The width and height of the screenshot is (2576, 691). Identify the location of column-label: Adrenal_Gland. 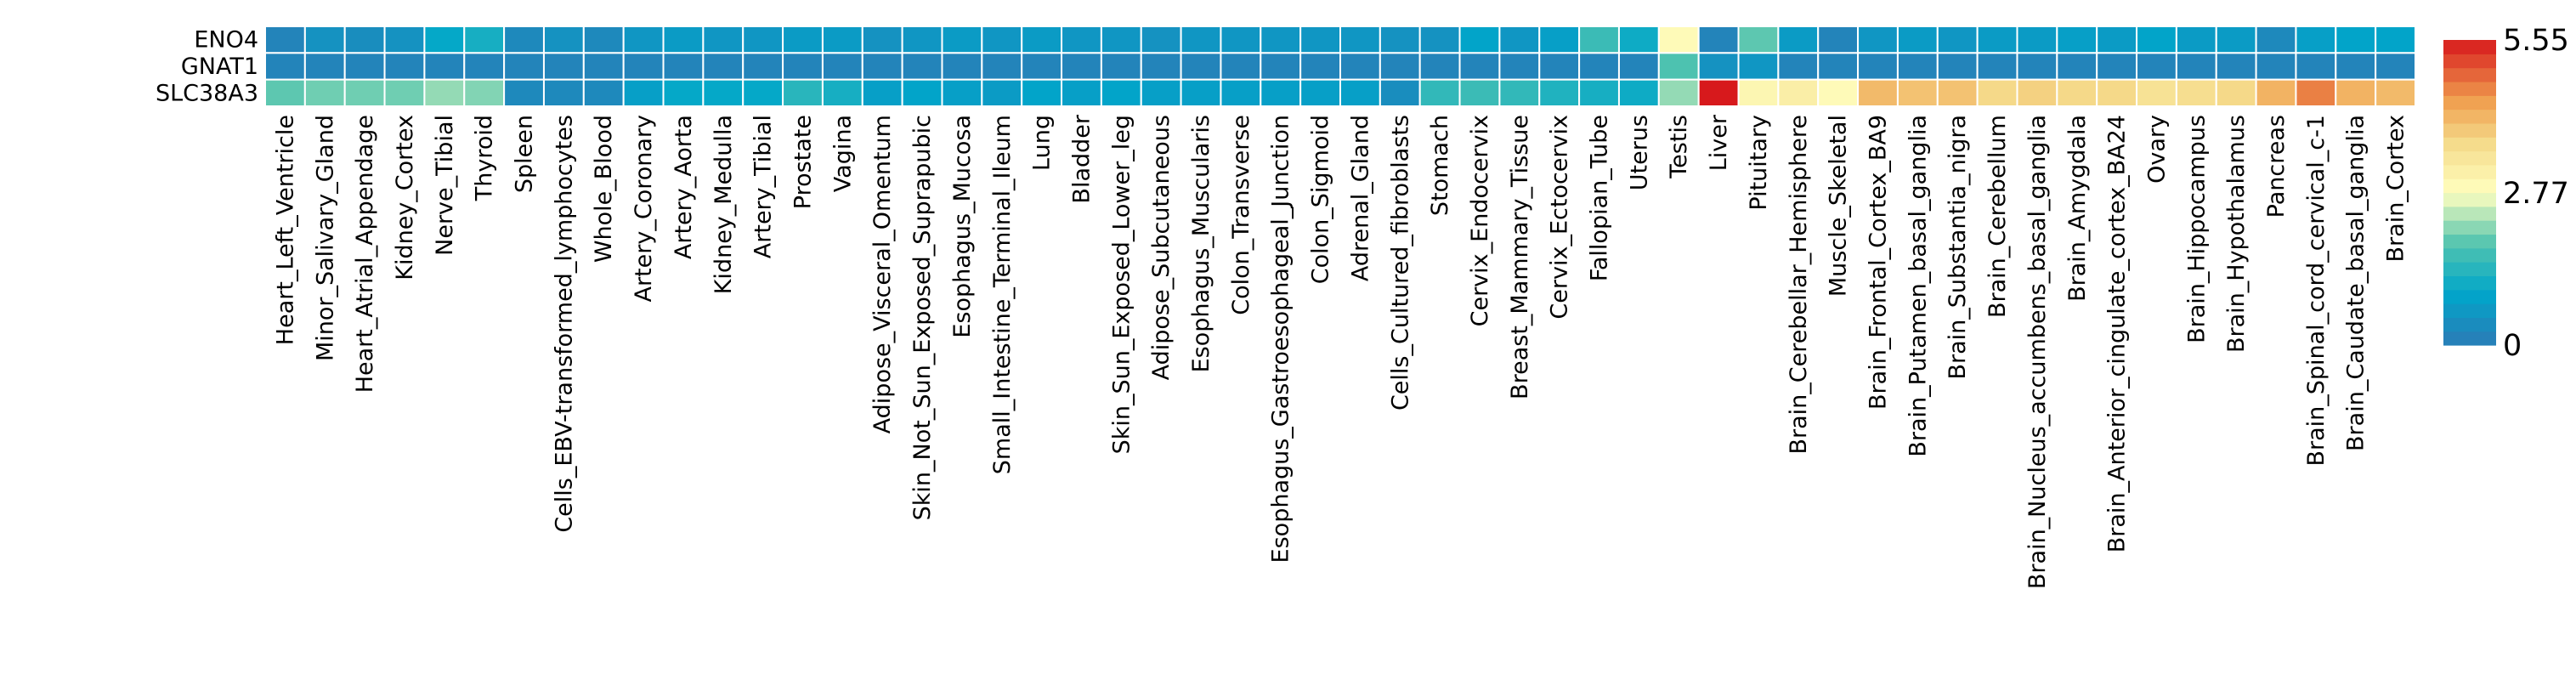
(1360, 198).